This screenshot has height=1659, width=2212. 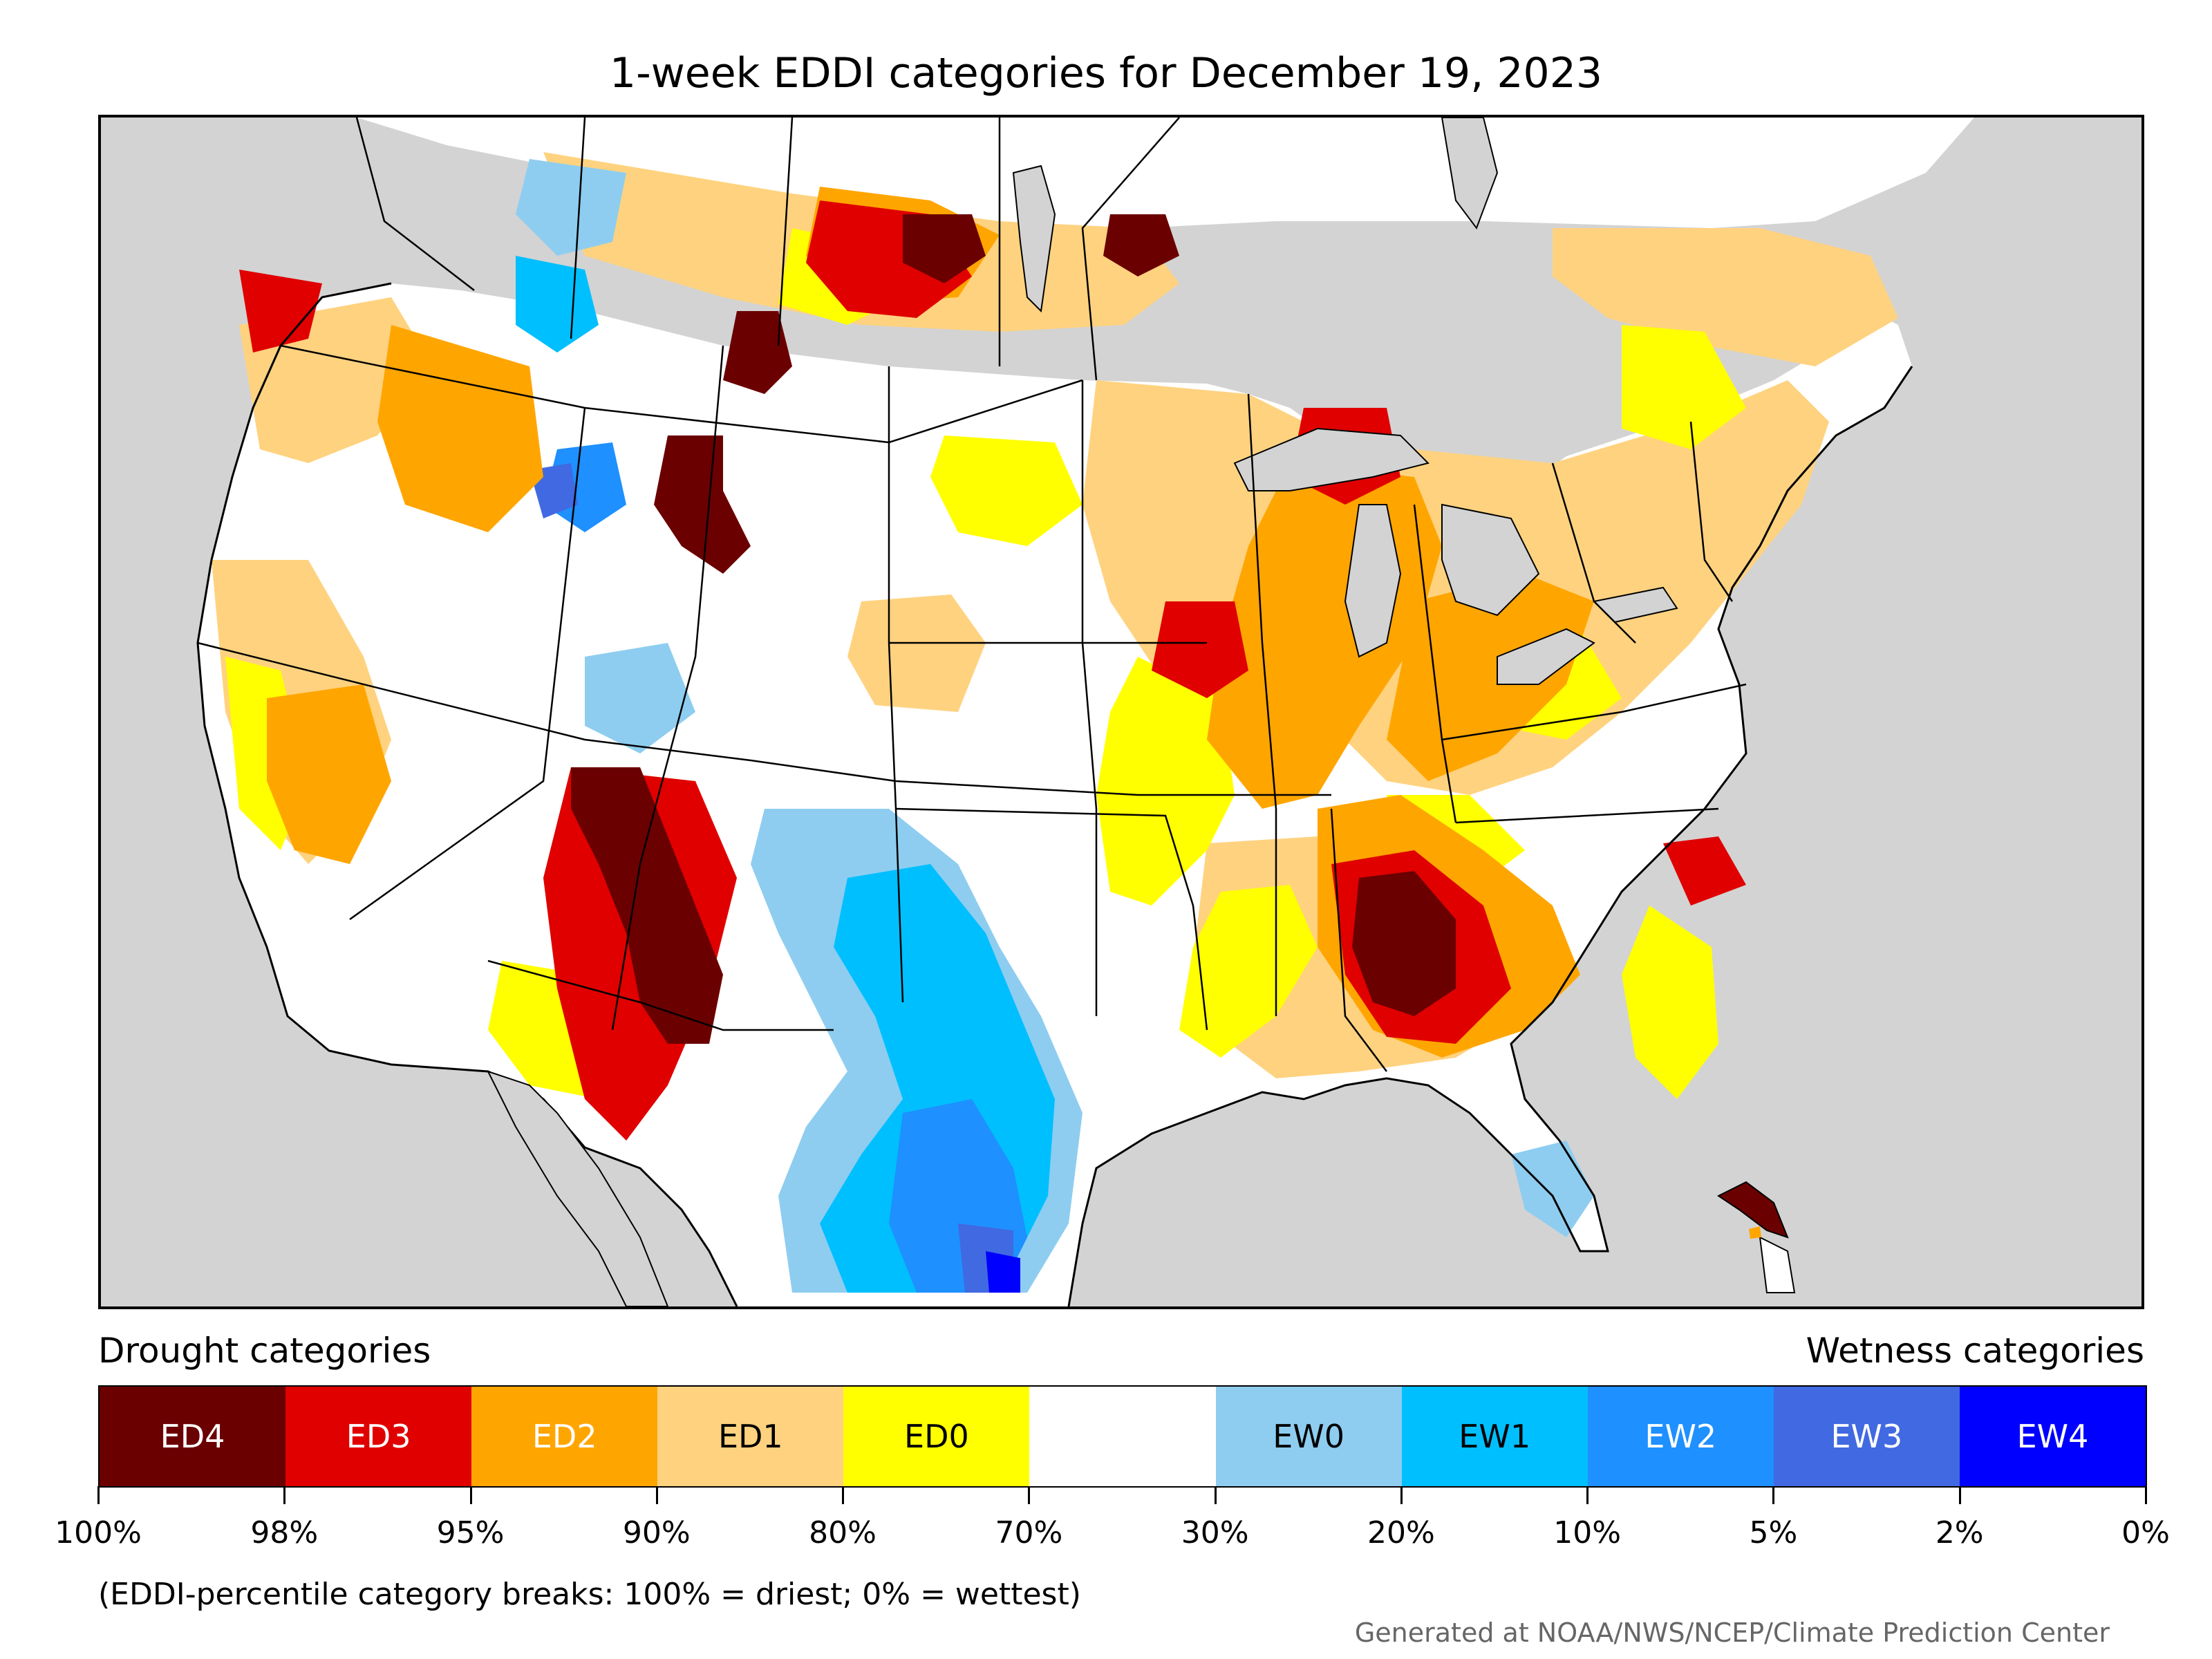 What do you see at coordinates (1680, 1436) in the screenshot?
I see `colorbar-segment-ew2: EW2` at bounding box center [1680, 1436].